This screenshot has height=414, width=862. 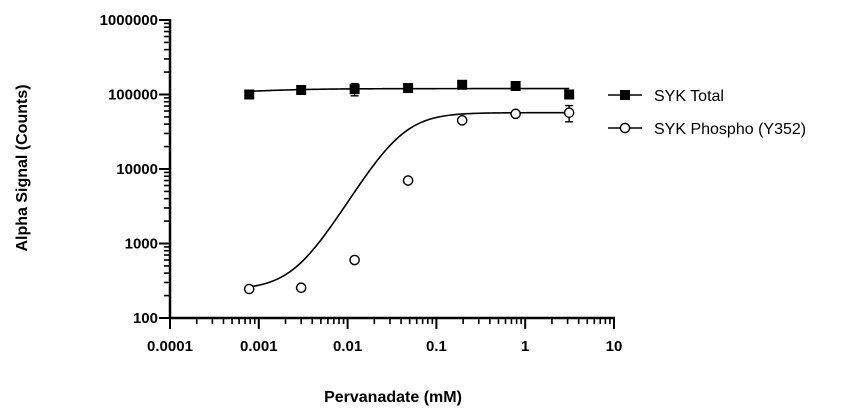 I want to click on legend-label: SYK Phospho (Y352), so click(x=730, y=129).